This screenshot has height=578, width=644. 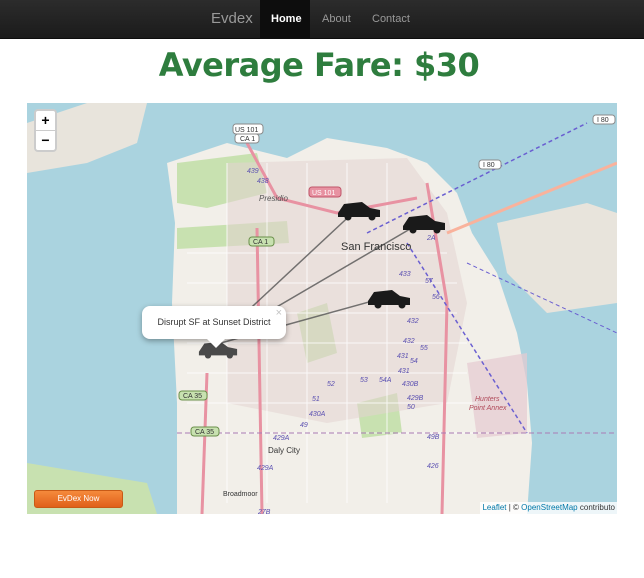 What do you see at coordinates (78, 499) in the screenshot?
I see `evdex-now-button: EvDex Now` at bounding box center [78, 499].